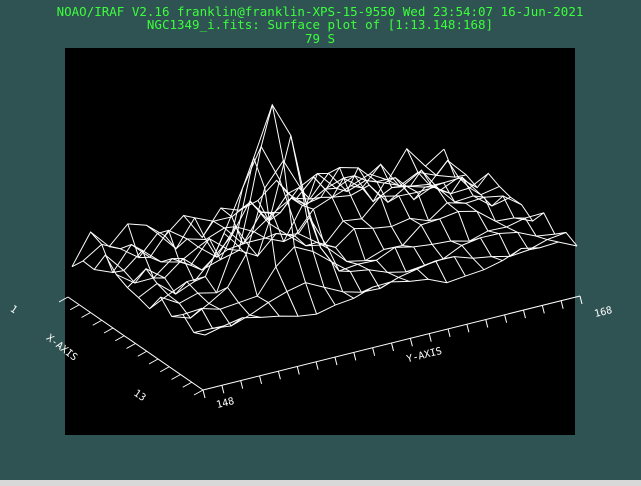 Image resolution: width=641 pixels, height=486 pixels. What do you see at coordinates (225, 403) in the screenshot?
I see `y-range-label: 148` at bounding box center [225, 403].